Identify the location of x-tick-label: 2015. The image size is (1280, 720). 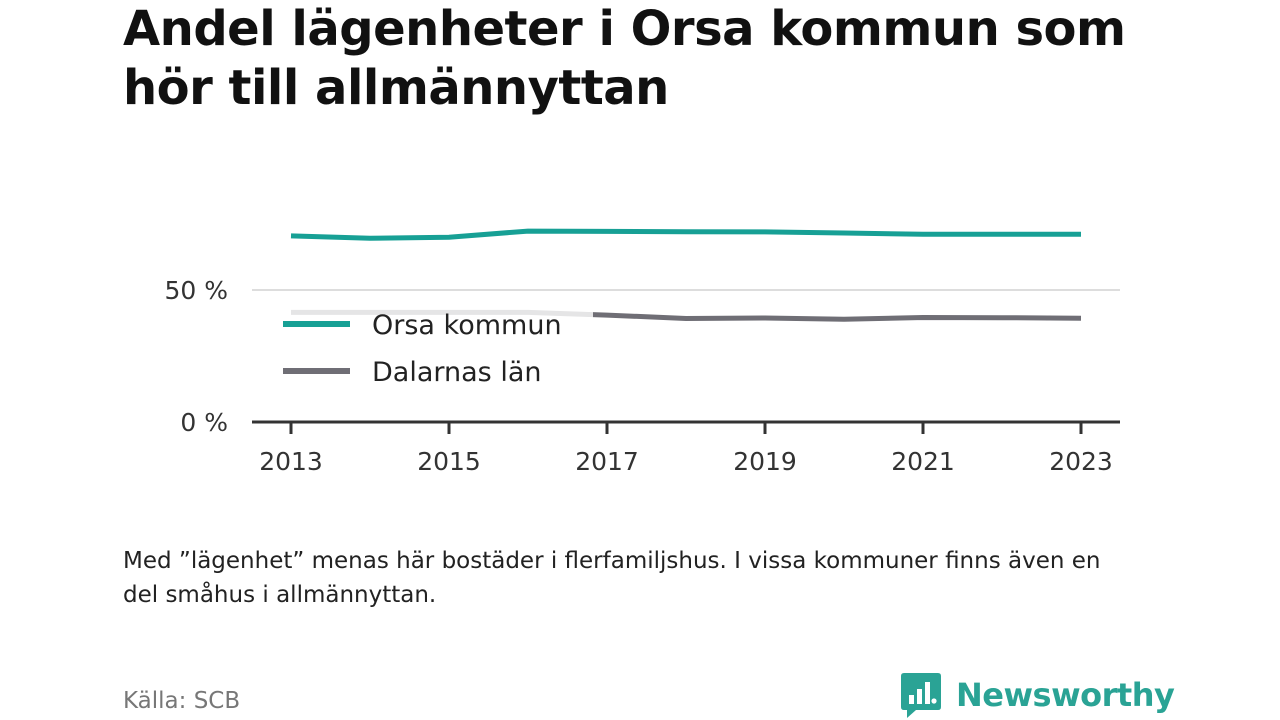
(449, 461).